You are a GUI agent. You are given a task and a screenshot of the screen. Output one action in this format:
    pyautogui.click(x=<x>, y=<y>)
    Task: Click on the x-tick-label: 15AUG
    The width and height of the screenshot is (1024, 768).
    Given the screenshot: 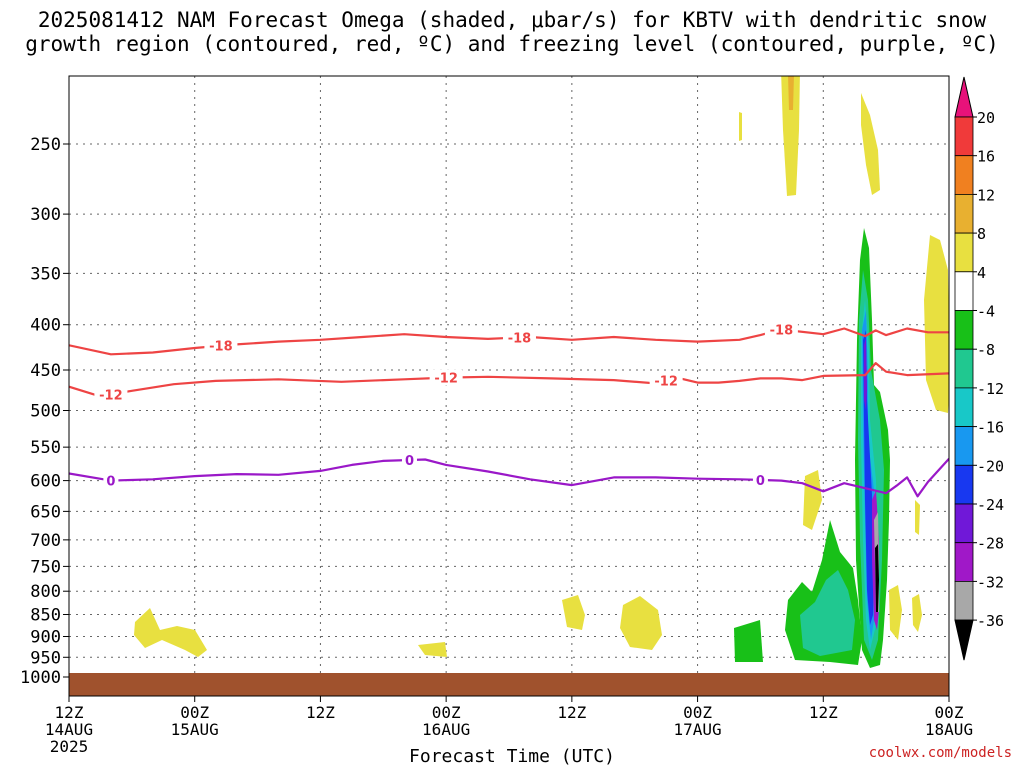 What is the action you would take?
    pyautogui.click(x=195, y=729)
    